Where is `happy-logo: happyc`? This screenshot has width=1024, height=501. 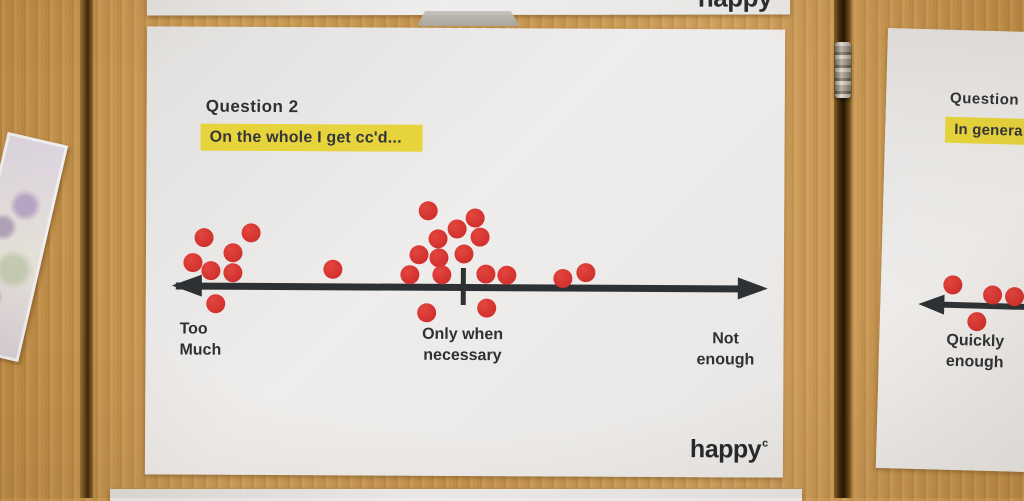 happy-logo: happyc is located at coordinates (728, 449).